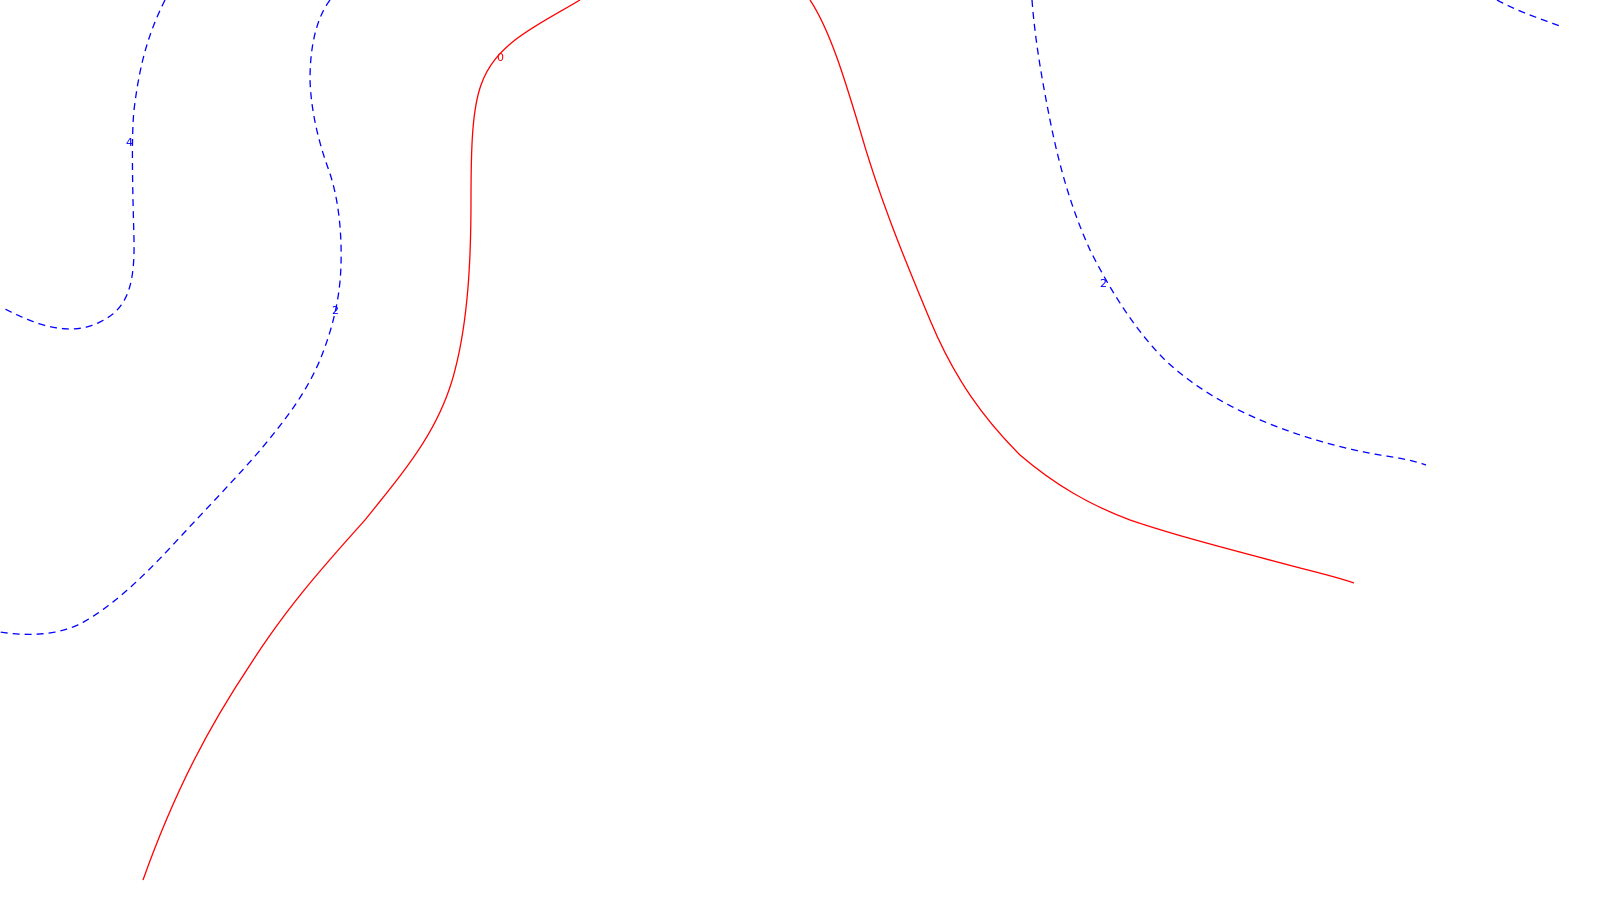  What do you see at coordinates (1229, 233) in the screenshot?
I see `contour-line-neg2-right` at bounding box center [1229, 233].